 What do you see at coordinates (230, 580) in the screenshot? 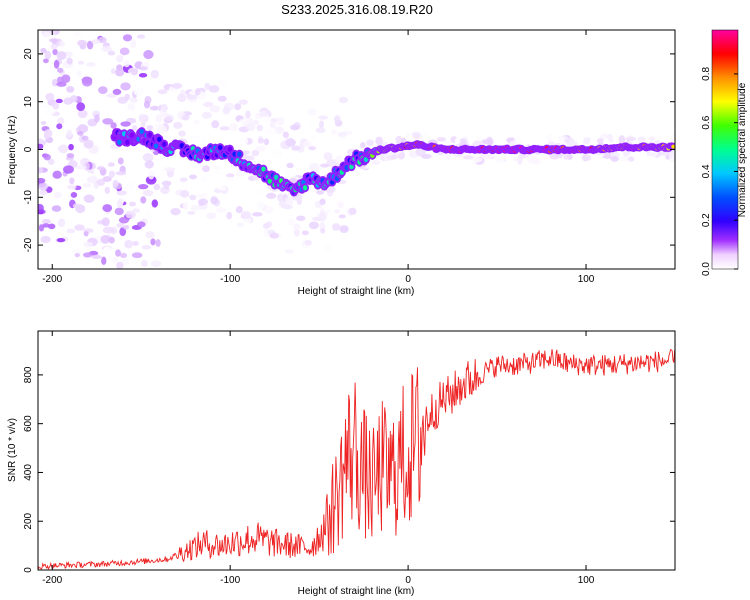
I see `snr-x-tick-label: -100` at bounding box center [230, 580].